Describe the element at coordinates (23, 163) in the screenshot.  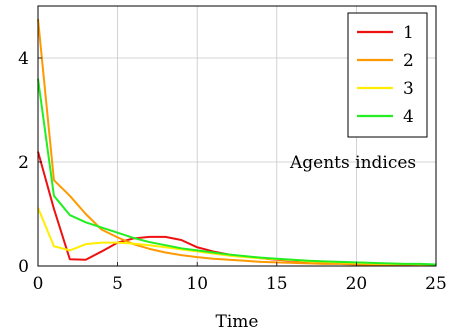
I see `y-tick-label: 2` at that location.